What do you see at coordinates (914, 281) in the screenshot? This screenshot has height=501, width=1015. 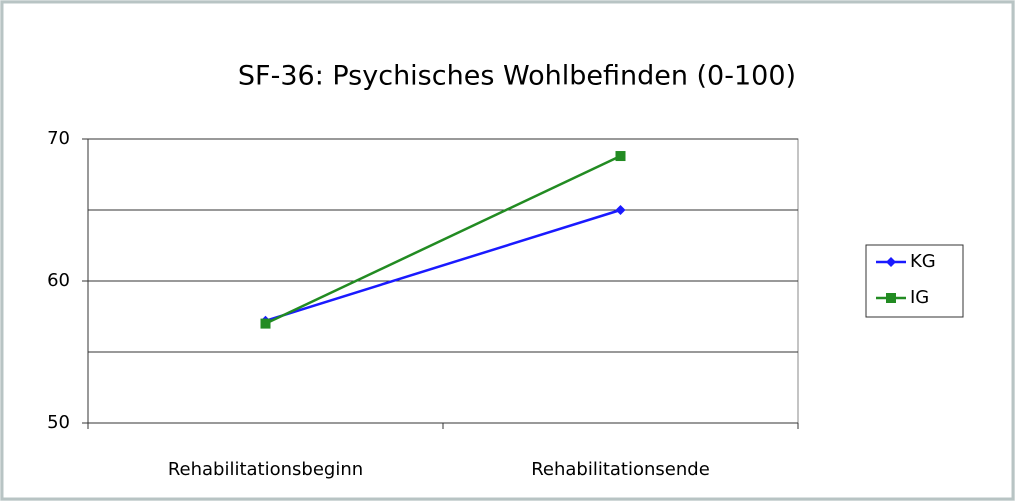 I see `legend` at bounding box center [914, 281].